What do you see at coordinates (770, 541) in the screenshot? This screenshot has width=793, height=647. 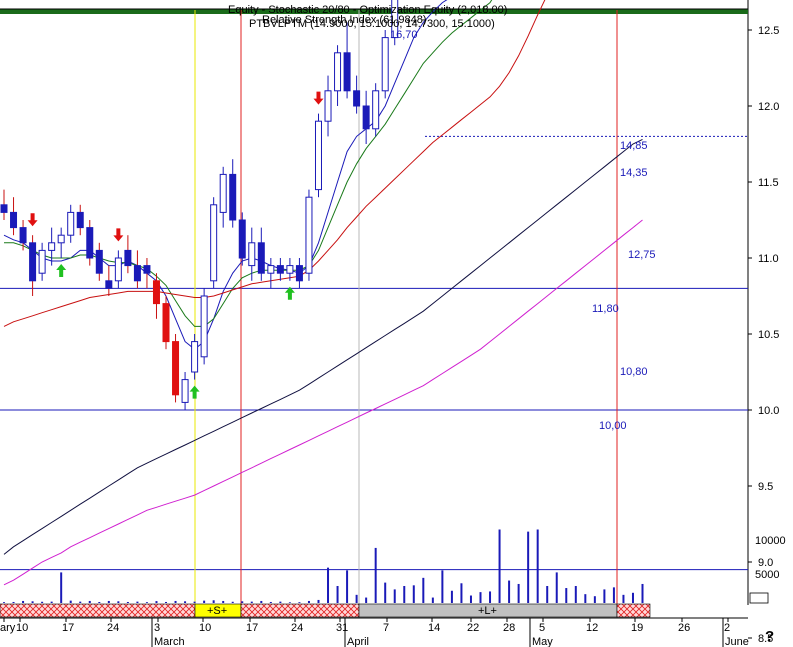 I see `volume-tick-label: 10000` at bounding box center [770, 541].